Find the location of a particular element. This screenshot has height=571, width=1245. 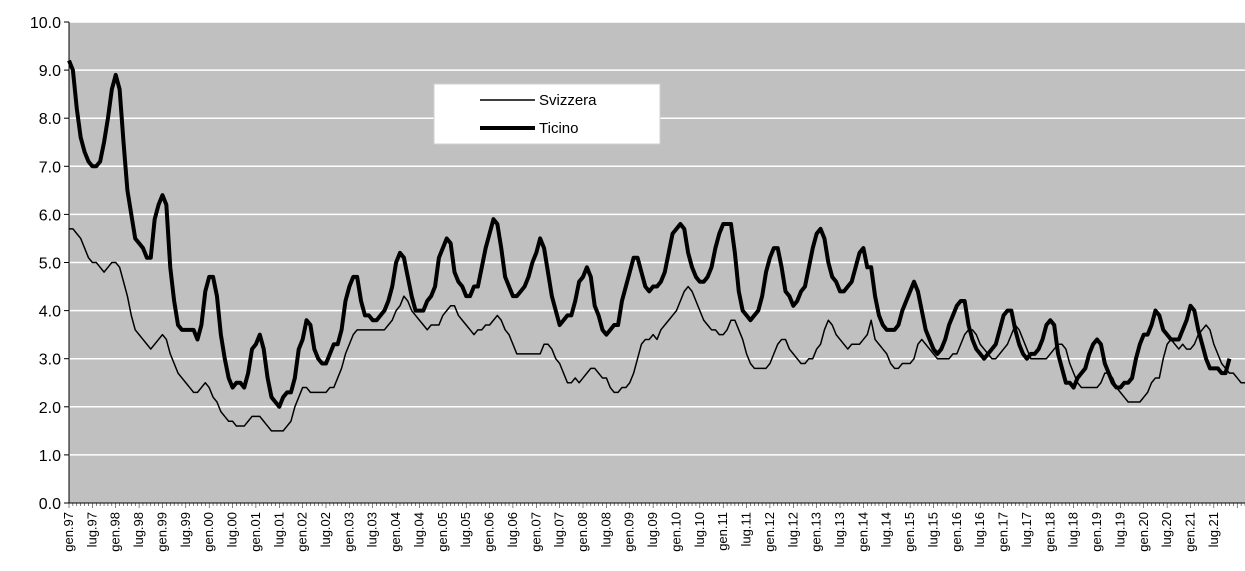

legend-label-svizzera: Svizzera is located at coordinates (568, 100).